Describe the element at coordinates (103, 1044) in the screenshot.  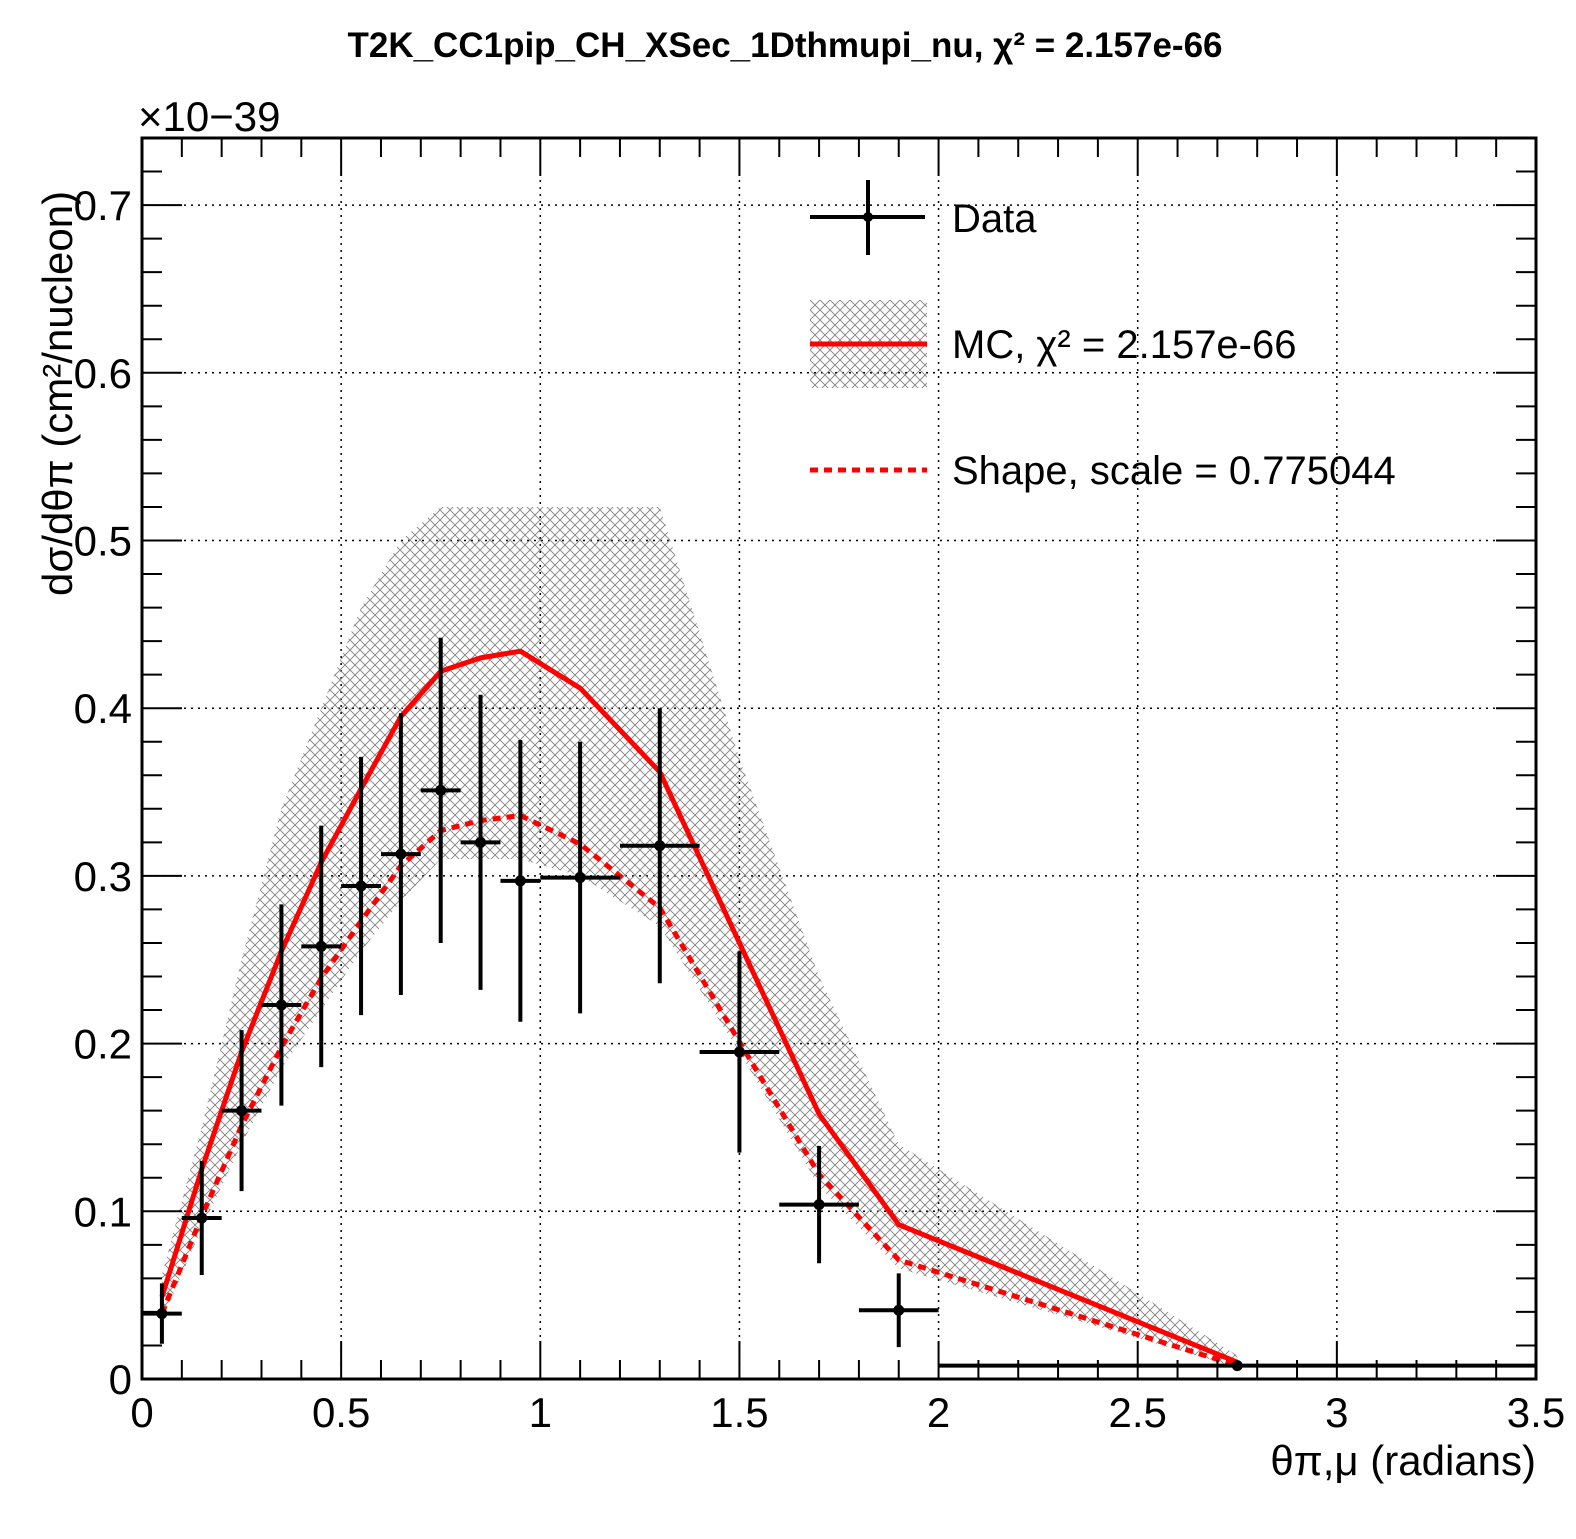
I see `y-tick-label: 0.2` at that location.